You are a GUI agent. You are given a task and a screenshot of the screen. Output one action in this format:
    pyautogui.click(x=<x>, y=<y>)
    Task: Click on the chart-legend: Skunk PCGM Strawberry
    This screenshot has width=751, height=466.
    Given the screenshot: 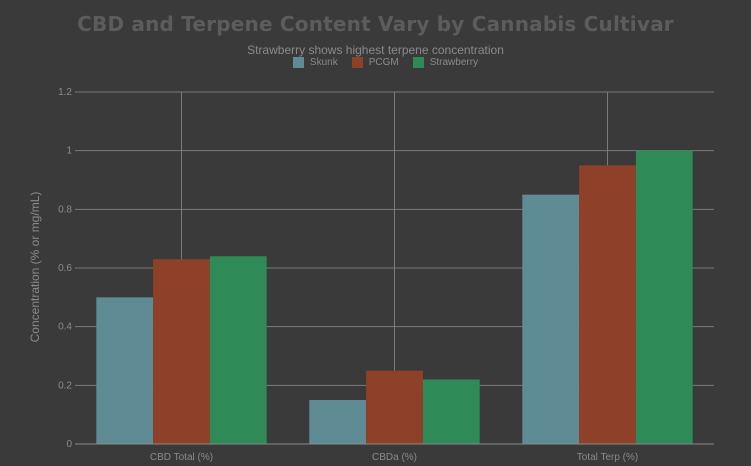 What is the action you would take?
    pyautogui.click(x=375, y=62)
    